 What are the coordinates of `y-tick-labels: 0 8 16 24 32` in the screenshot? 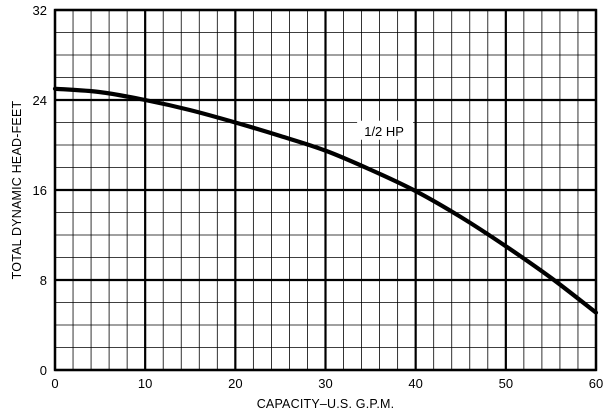 It's located at (40, 190).